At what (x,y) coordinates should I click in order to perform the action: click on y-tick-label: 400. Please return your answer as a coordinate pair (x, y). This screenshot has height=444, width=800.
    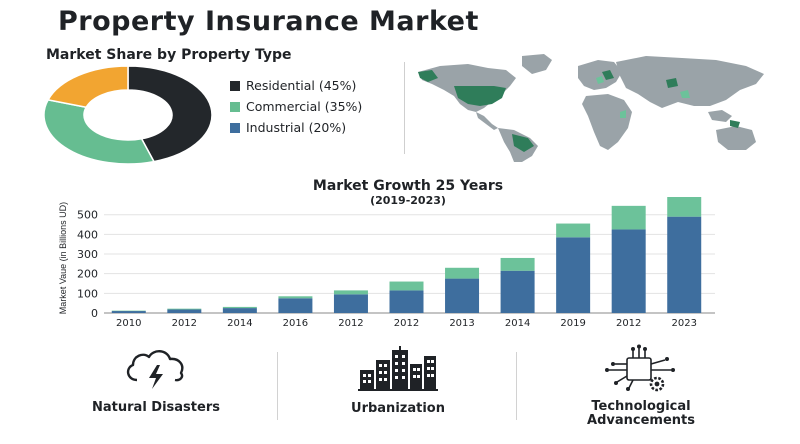
    Looking at the image, I should click on (87, 234).